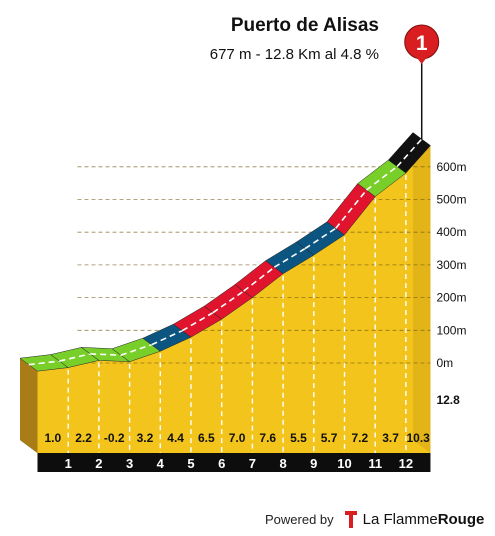 This screenshot has width=495, height=536. What do you see at coordinates (161, 463) in the screenshot?
I see `km-label: 4` at bounding box center [161, 463].